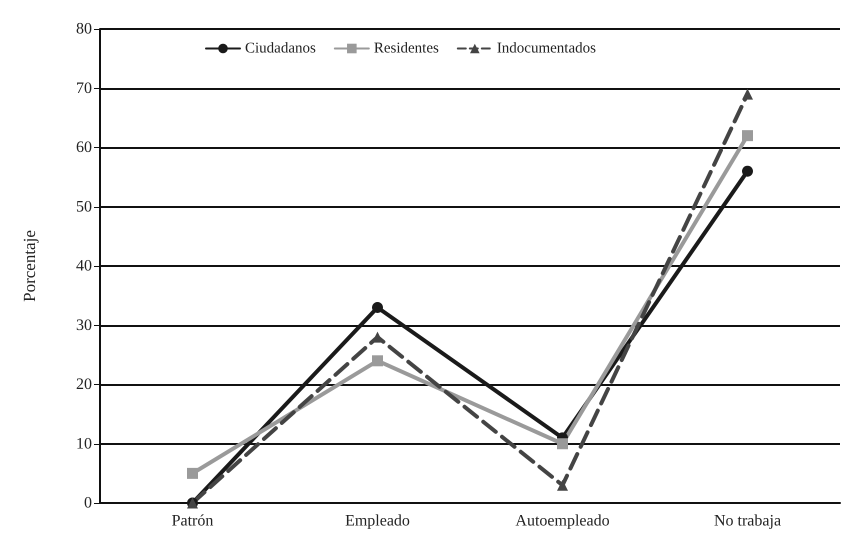 This screenshot has height=535, width=855. Describe the element at coordinates (193, 521) in the screenshot. I see `x-tick-label: Patrón` at that location.